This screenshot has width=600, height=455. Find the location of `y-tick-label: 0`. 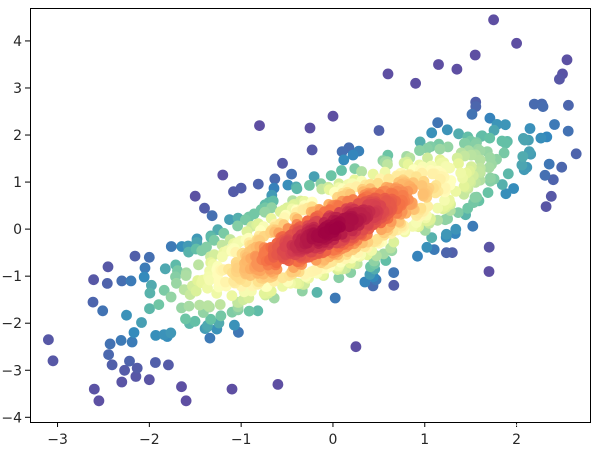

y-tick-label: 0 is located at coordinates (17, 230).